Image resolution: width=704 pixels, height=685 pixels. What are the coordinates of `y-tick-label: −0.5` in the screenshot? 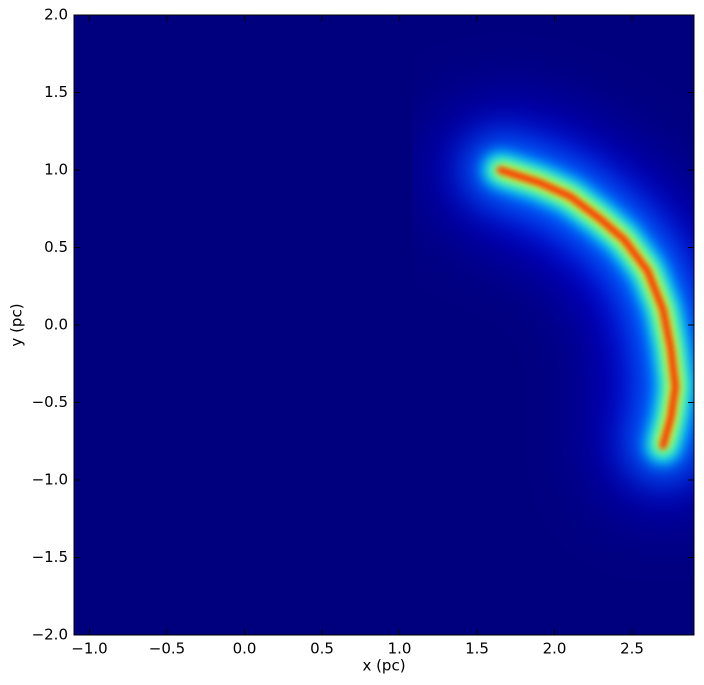 It's located at (50, 402).